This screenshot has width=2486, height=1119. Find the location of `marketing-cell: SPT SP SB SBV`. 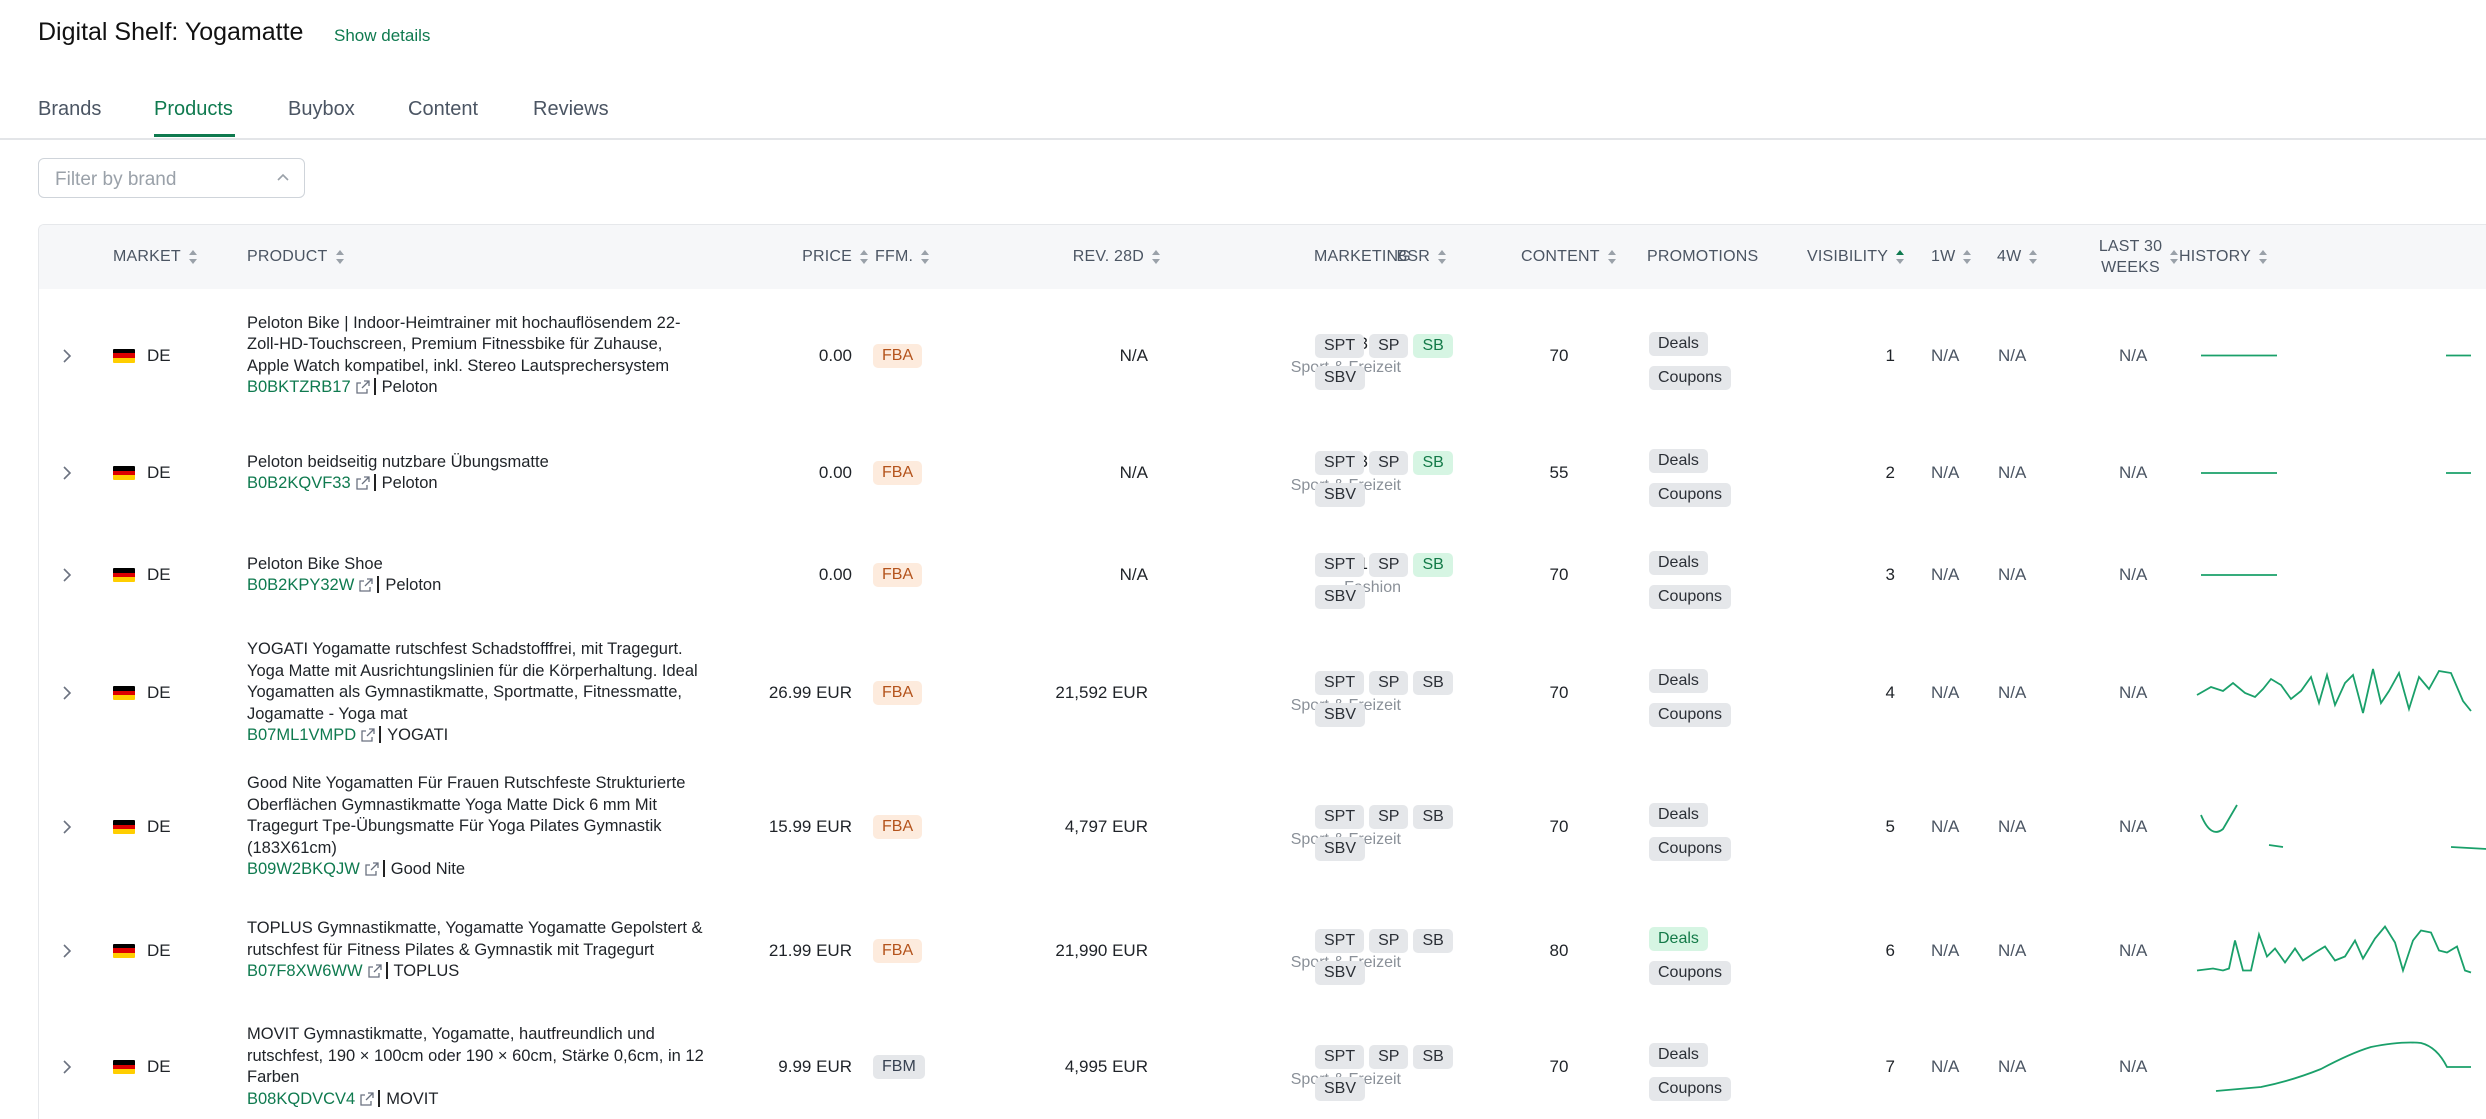

marketing-cell: SPT SP SB SBV is located at coordinates (1395, 955).